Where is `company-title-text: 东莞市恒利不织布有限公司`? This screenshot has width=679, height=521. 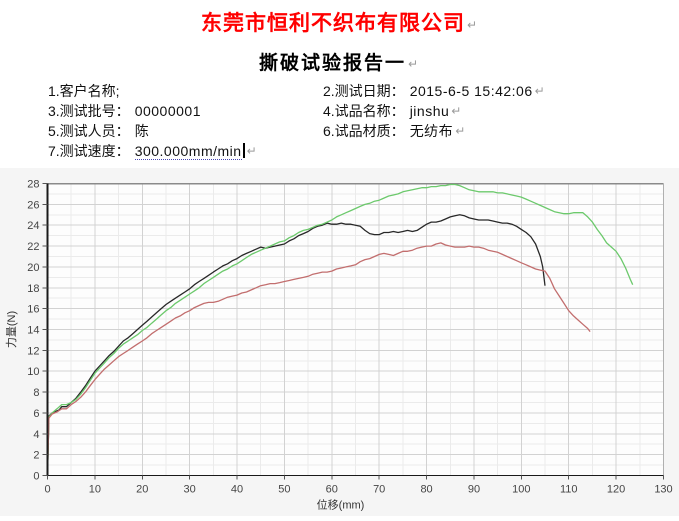
company-title-text: 东莞市恒利不织布有限公司 is located at coordinates (332, 23).